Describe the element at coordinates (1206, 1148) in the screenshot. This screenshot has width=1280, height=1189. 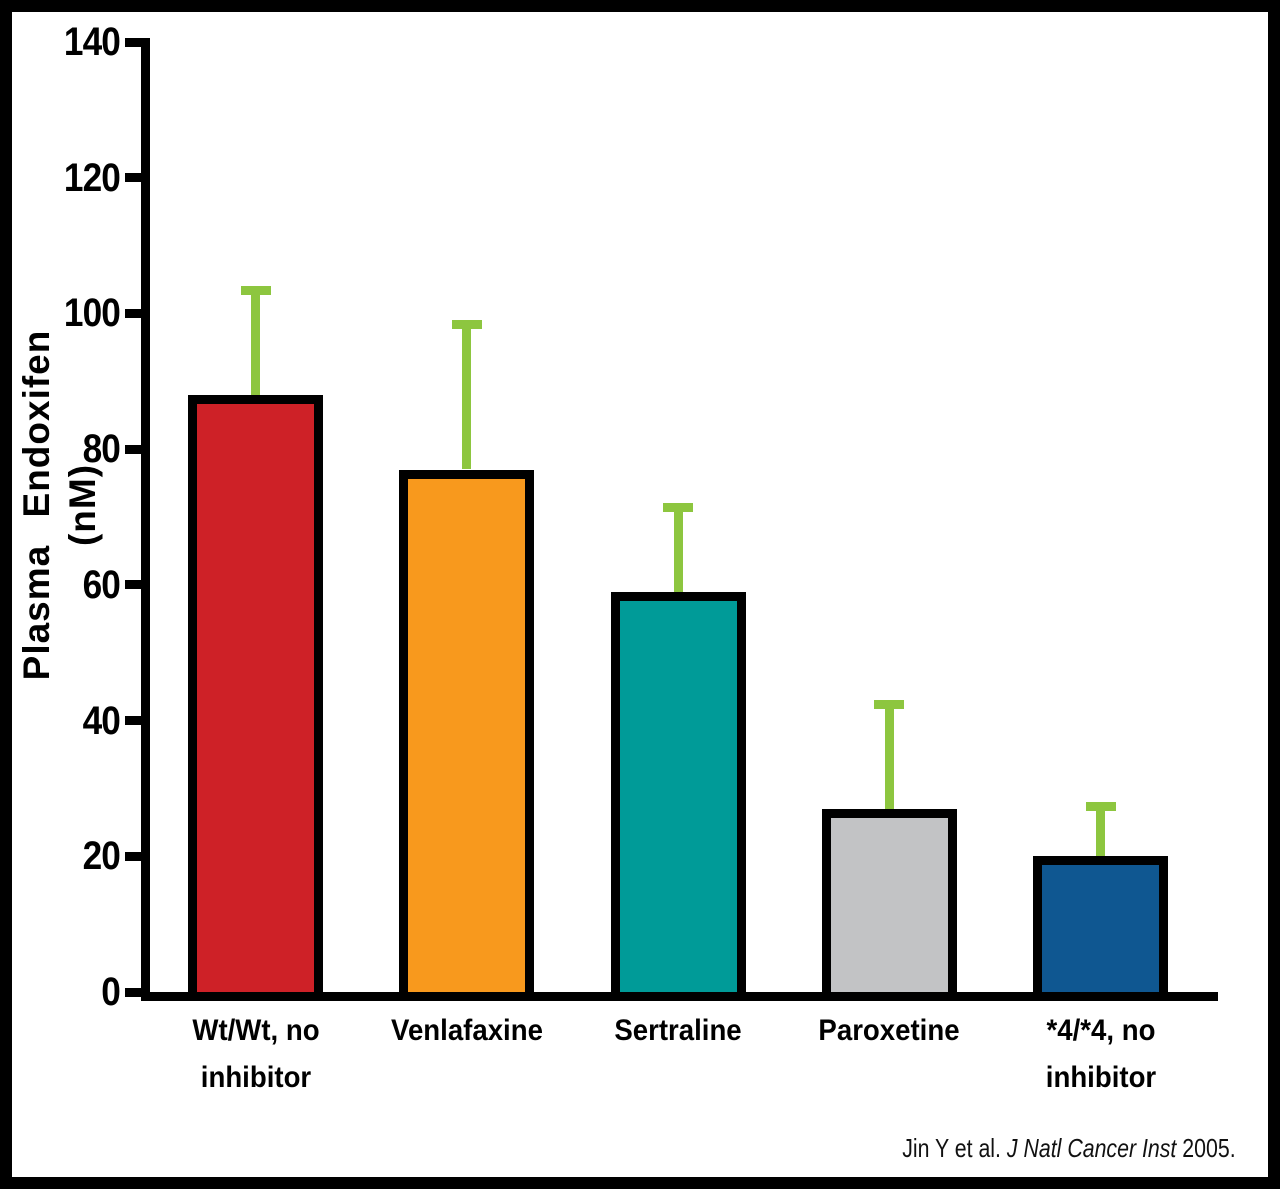
I see `citation-year: 2005.` at that location.